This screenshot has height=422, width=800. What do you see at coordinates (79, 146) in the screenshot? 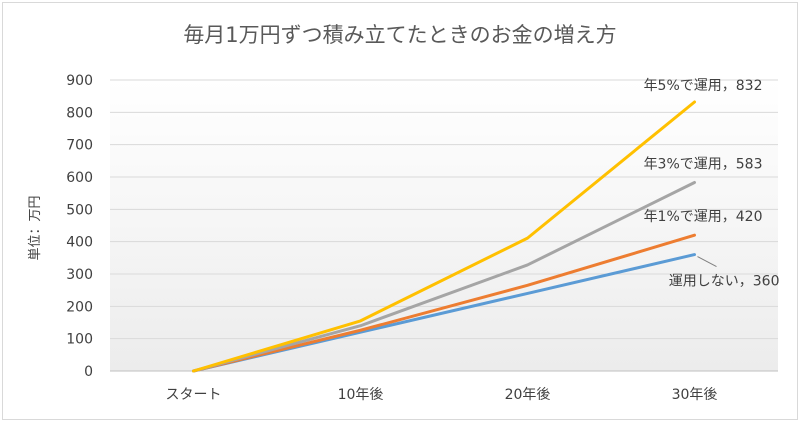
I see `y-tick-label: 700` at bounding box center [79, 146].